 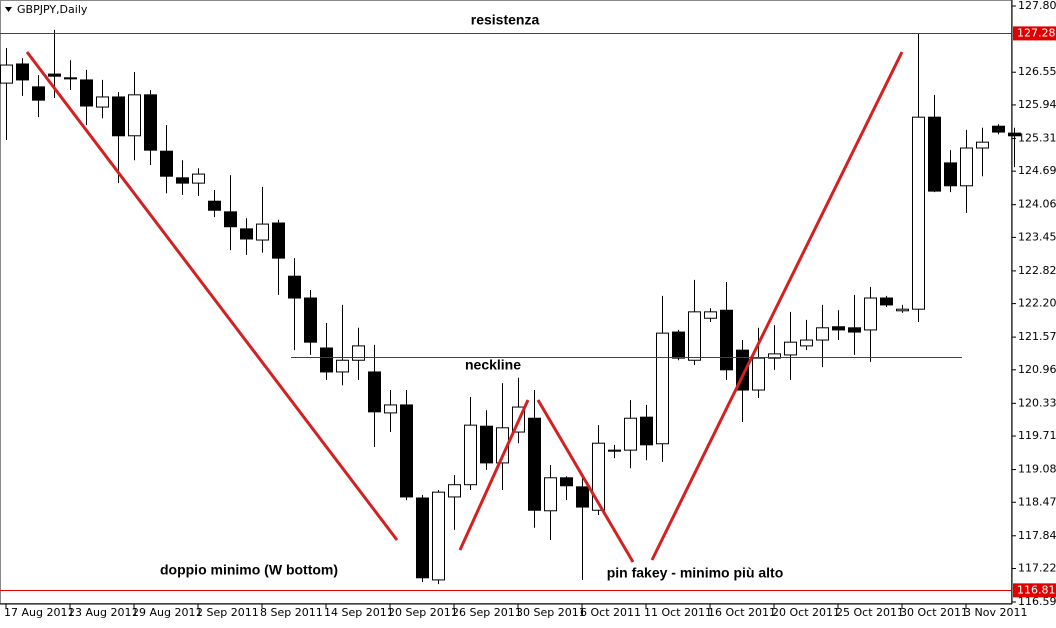 I want to click on x-tick-label: 3 Nov 2011, so click(x=995, y=612).